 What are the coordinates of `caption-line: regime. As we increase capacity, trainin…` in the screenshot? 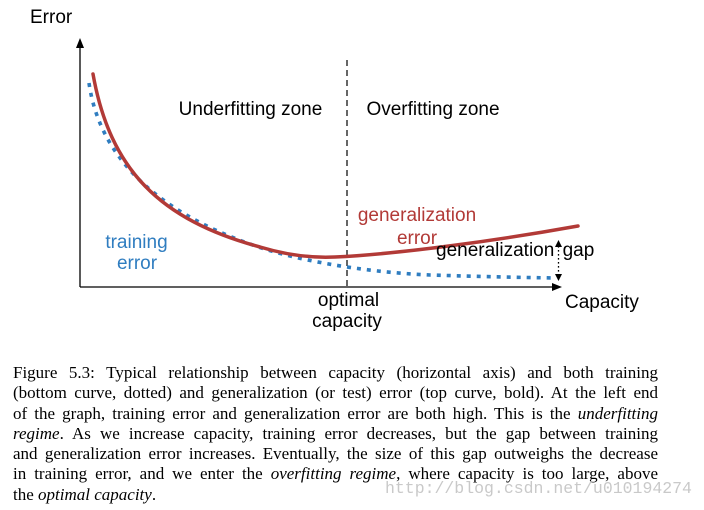 It's located at (335, 434).